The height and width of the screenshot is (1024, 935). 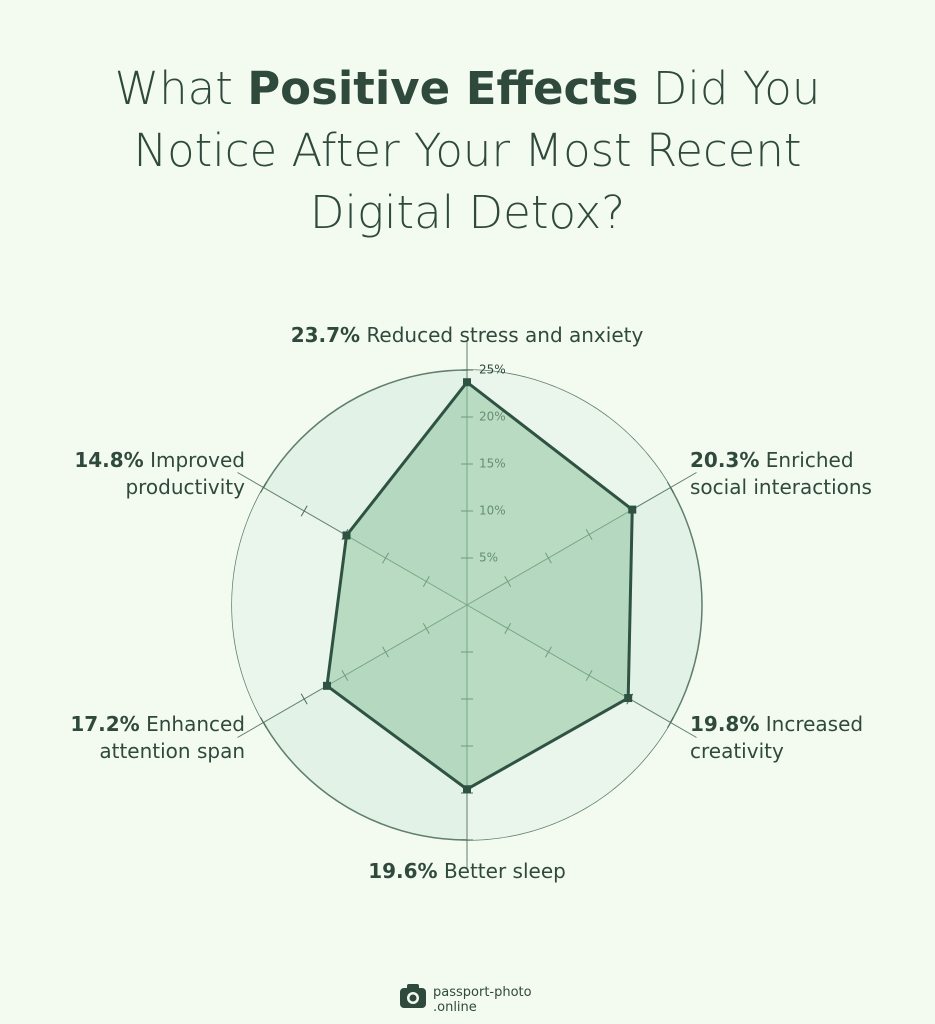 I want to click on axis-label: 14.8% Improved productivity, so click(x=140, y=474).